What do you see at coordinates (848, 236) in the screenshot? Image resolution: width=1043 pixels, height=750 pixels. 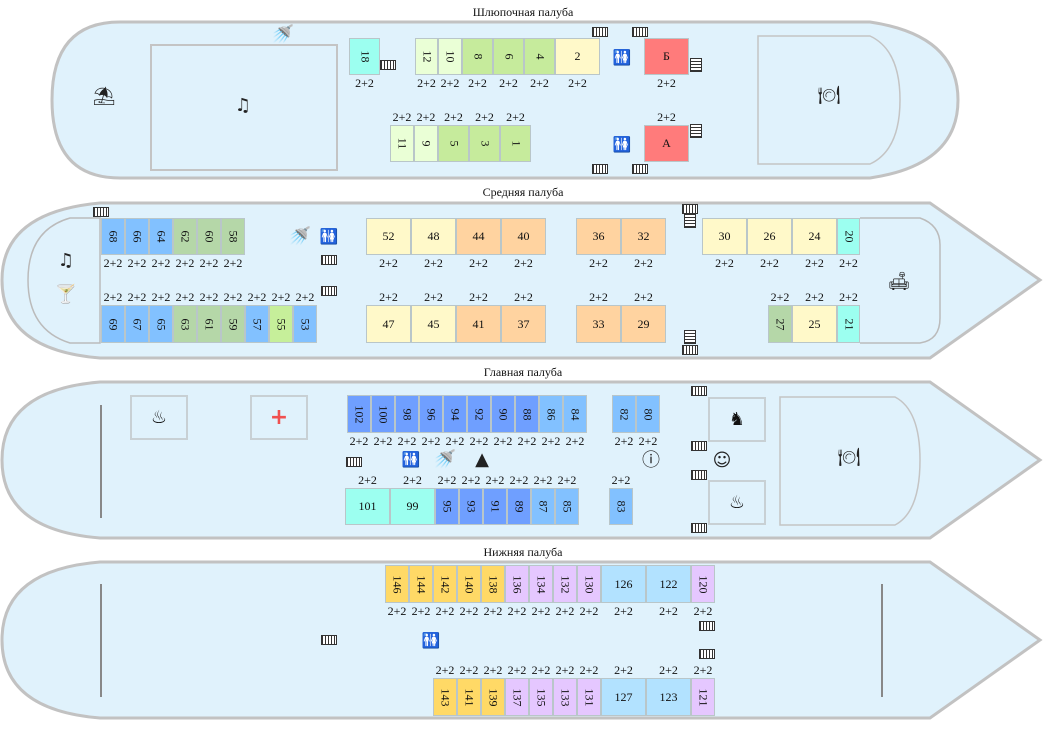 I see `cabin-20: 20` at bounding box center [848, 236].